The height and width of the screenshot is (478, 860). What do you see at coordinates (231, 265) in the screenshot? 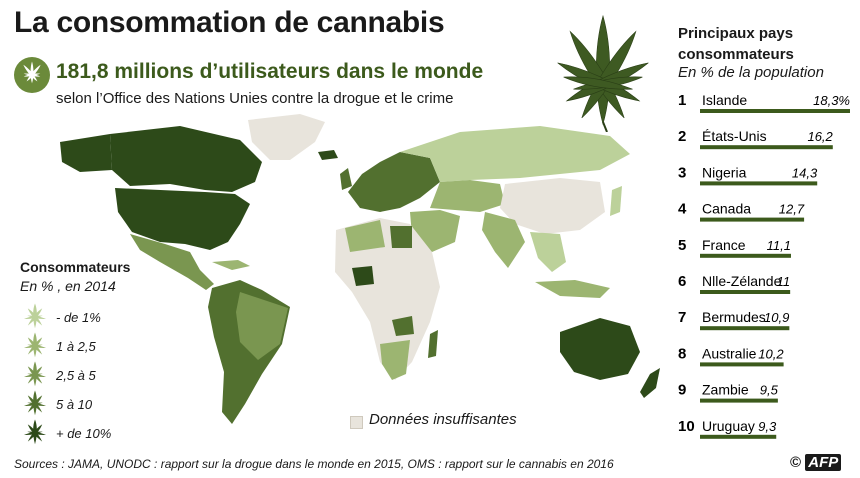
I see `map-caribbean` at bounding box center [231, 265].